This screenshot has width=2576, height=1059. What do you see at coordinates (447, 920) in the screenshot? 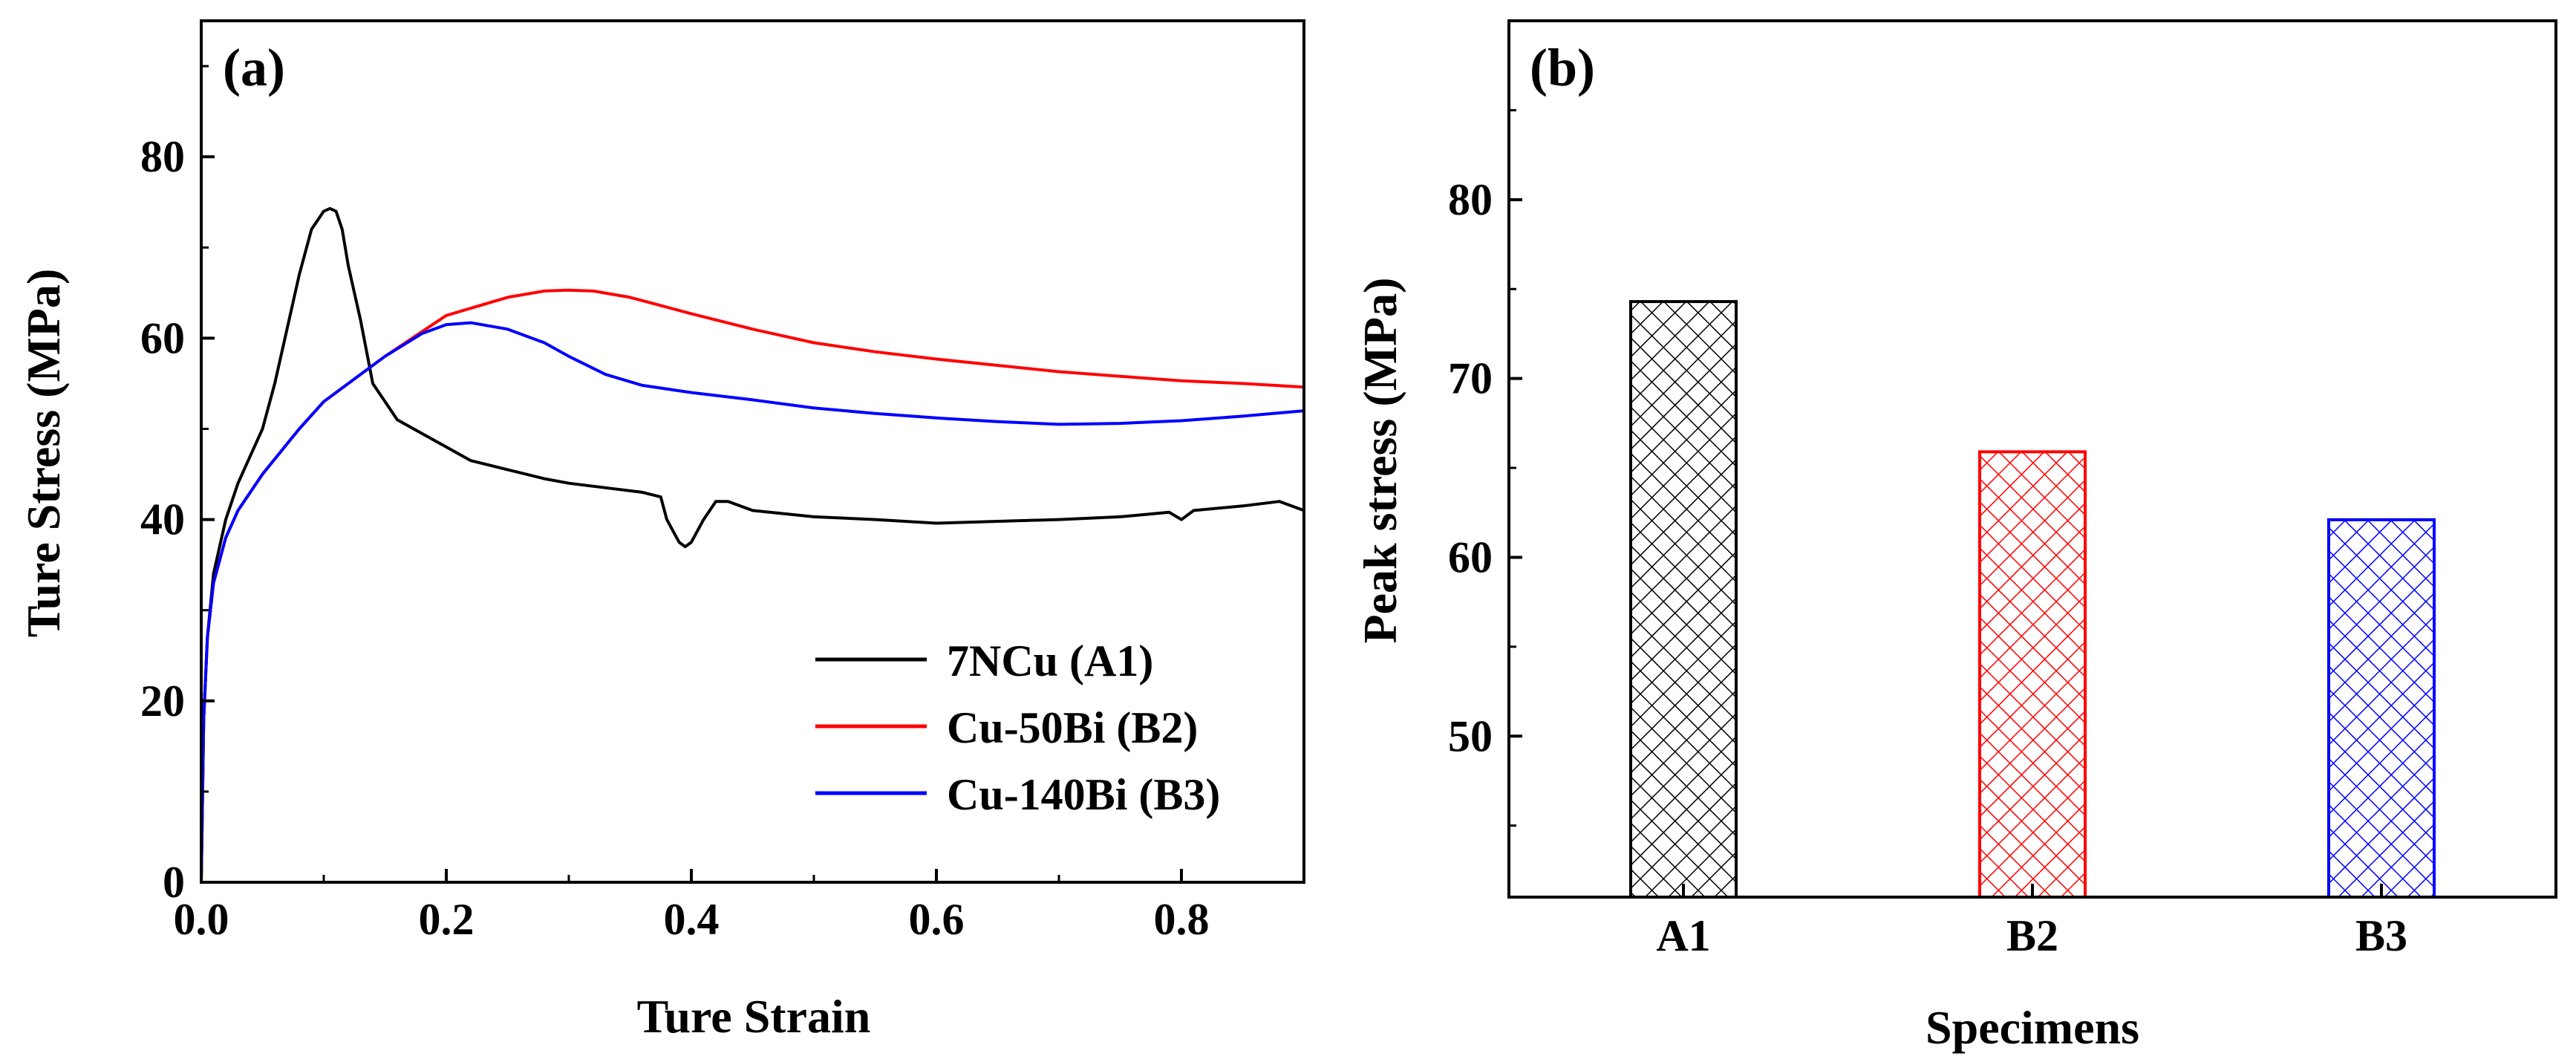
I see `x-tick-label: 0.2` at bounding box center [447, 920].